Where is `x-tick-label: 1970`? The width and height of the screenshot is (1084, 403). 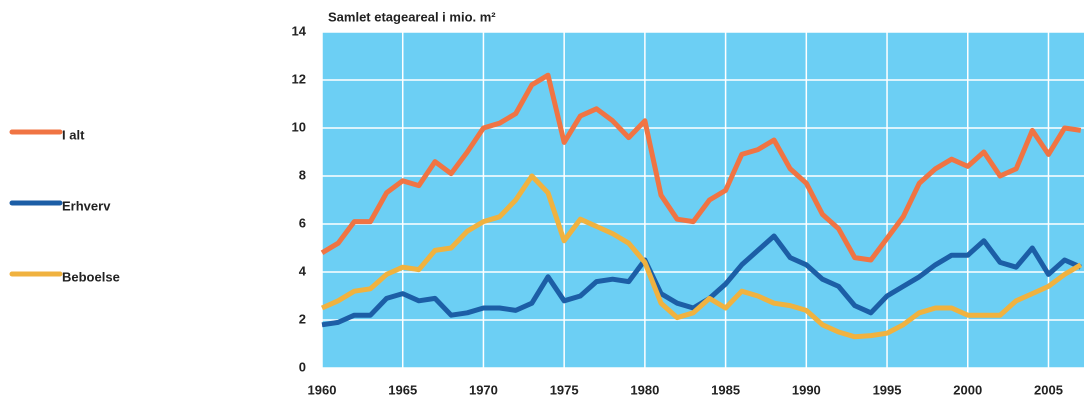
x-tick-label: 1970 is located at coordinates (483, 389).